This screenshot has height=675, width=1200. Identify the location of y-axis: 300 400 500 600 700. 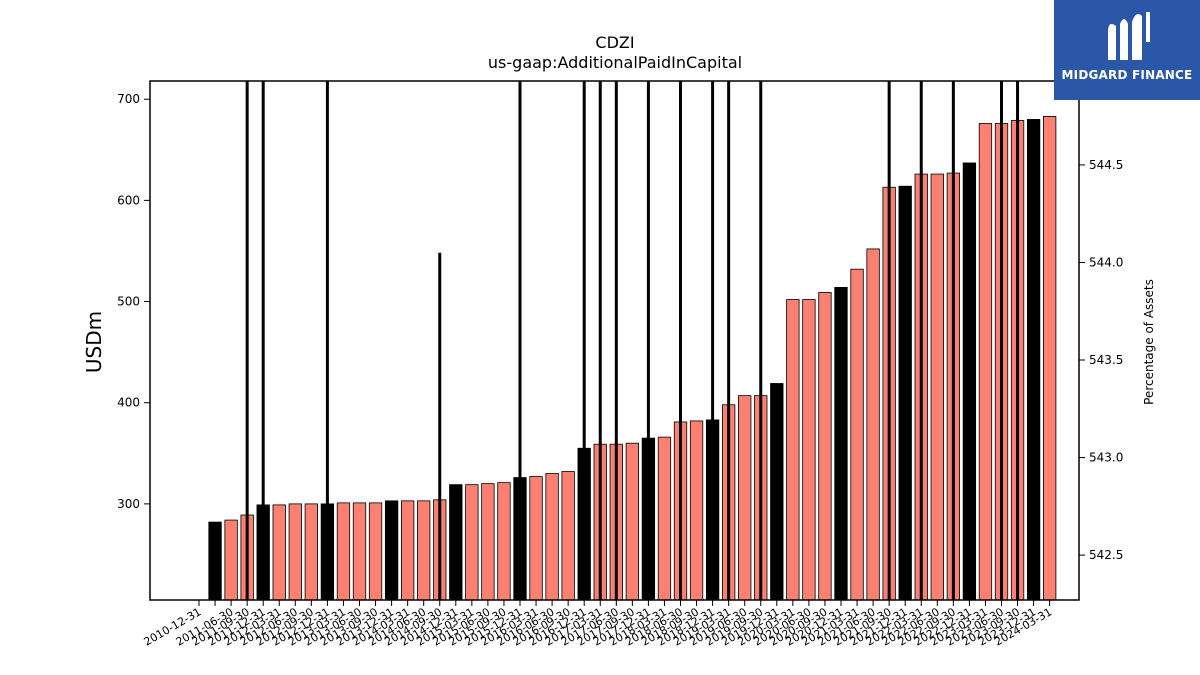
(133, 301).